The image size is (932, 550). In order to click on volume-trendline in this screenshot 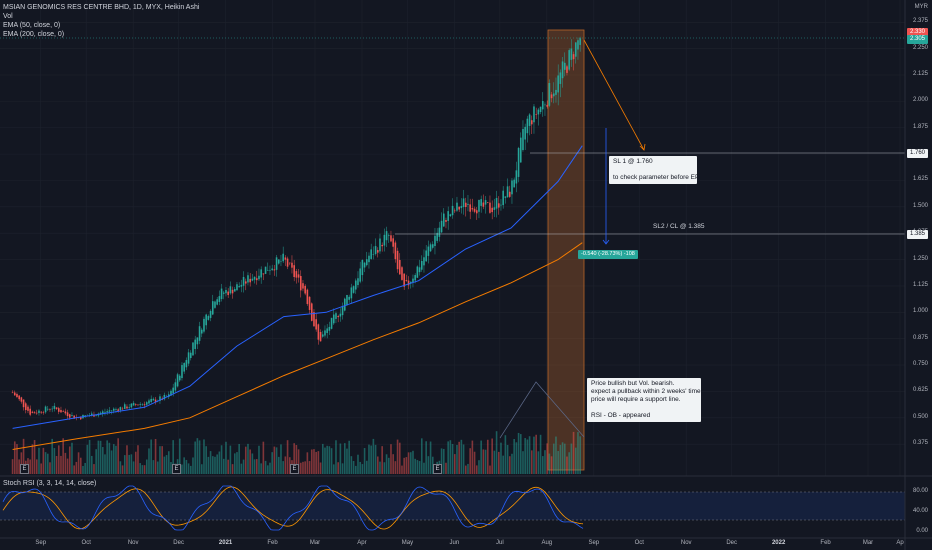, I will do `click(542, 410)`.